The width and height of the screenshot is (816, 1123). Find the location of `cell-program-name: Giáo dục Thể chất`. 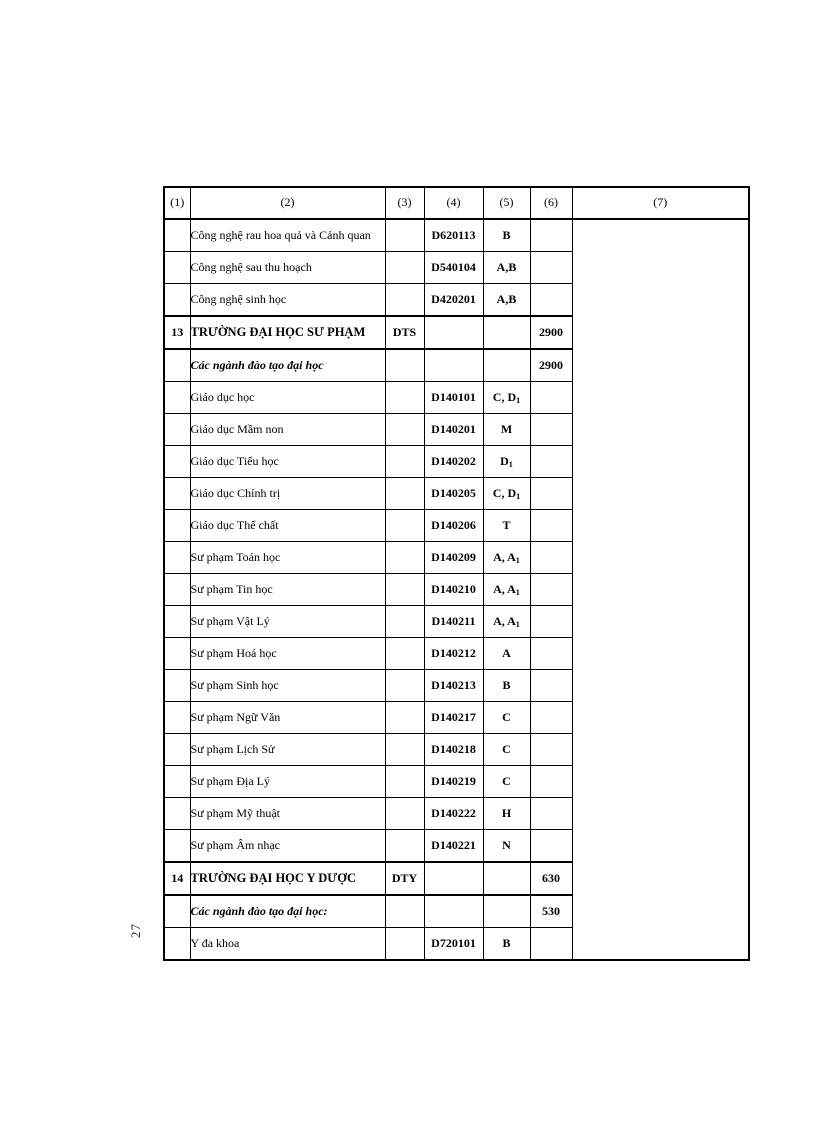

cell-program-name: Giáo dục Thể chất is located at coordinates (288, 525).